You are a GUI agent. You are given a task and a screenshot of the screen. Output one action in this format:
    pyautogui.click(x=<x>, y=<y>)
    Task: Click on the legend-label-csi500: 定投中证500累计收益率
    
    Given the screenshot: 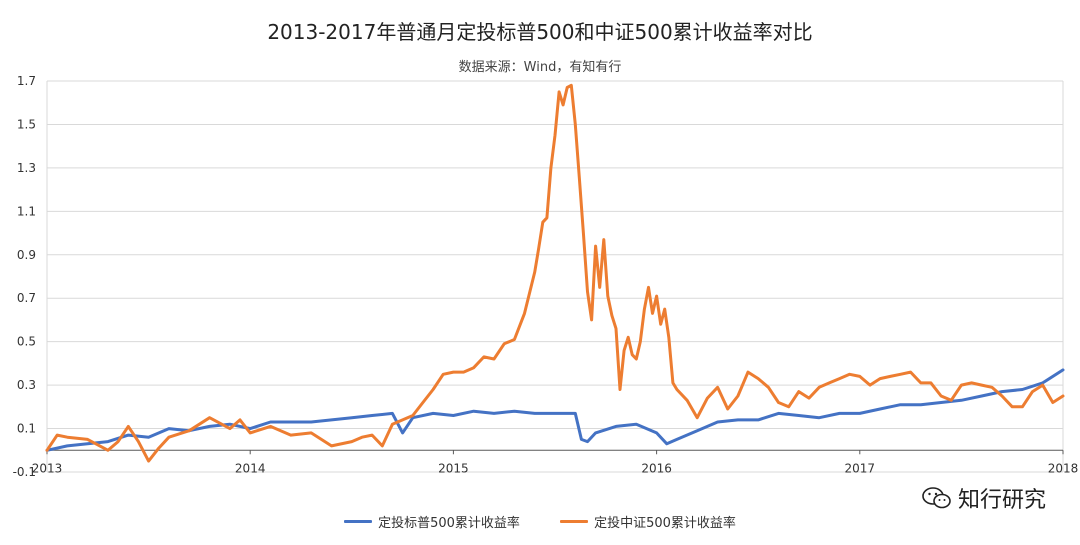 What is the action you would take?
    pyautogui.click(x=665, y=523)
    